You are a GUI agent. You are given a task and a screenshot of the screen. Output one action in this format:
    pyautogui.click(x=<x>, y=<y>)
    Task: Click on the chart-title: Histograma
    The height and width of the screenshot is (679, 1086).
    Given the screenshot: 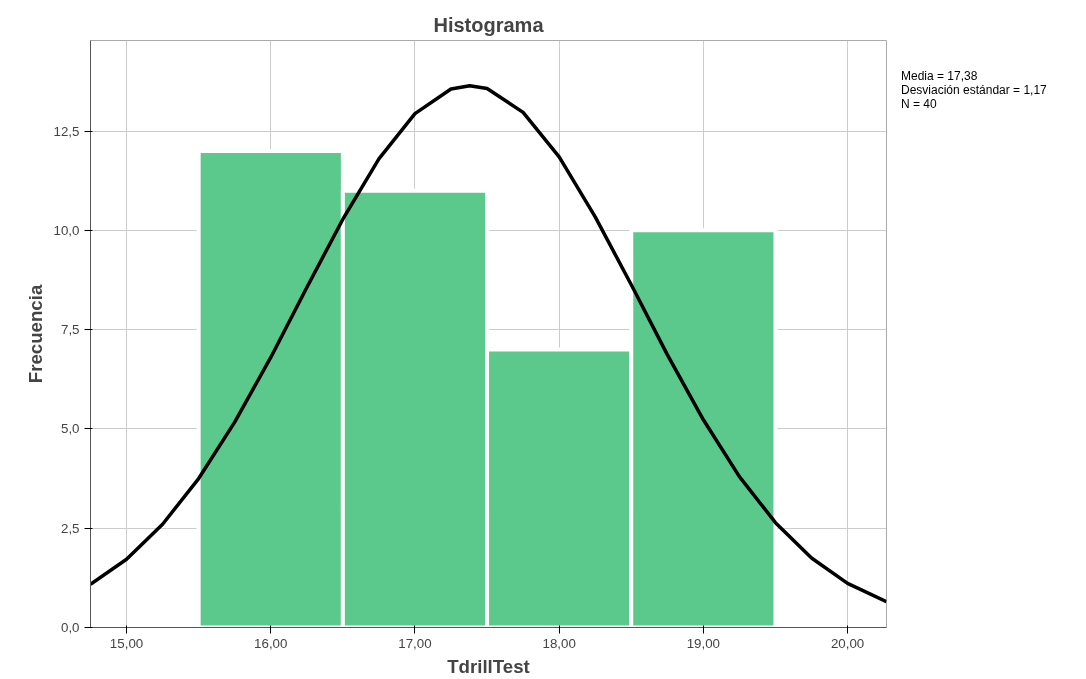 What is the action you would take?
    pyautogui.click(x=489, y=24)
    